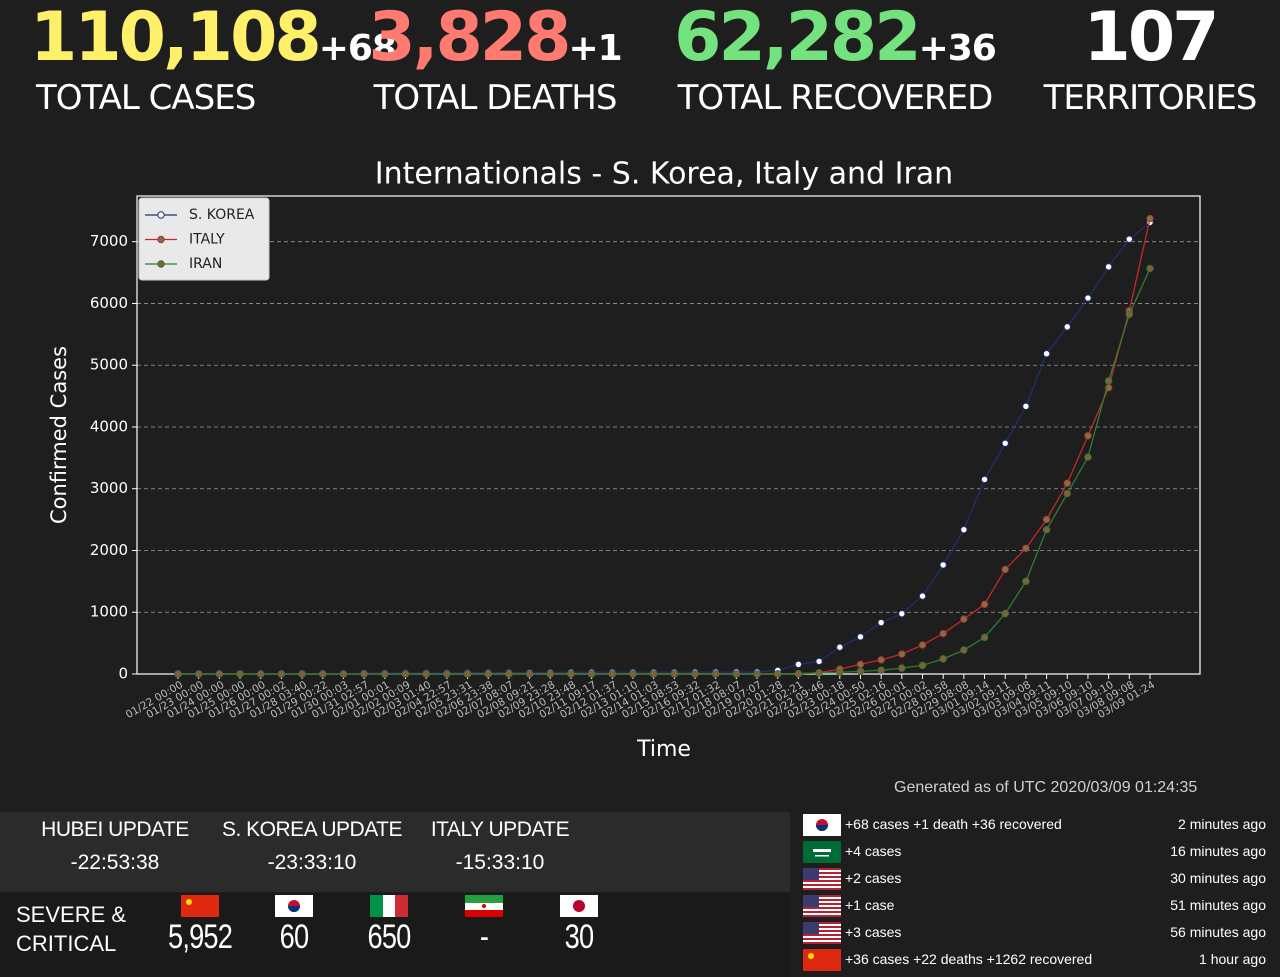  Describe the element at coordinates (1222, 824) in the screenshot. I see `feed-time: 2 minutes ago` at that location.